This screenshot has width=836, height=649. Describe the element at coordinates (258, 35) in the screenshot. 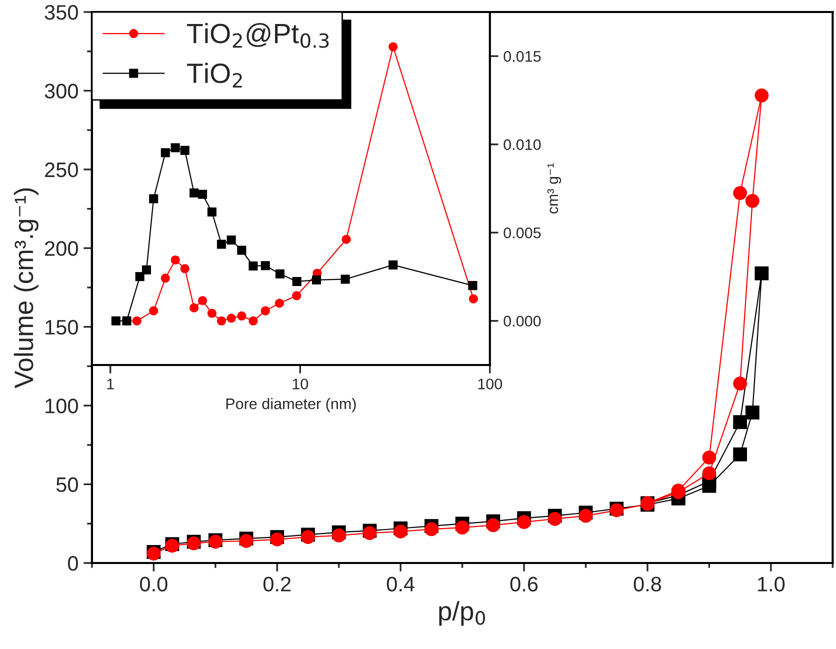

I see `legend-label: TiO$_{2}$@Pt$_{0.3}$` at that location.